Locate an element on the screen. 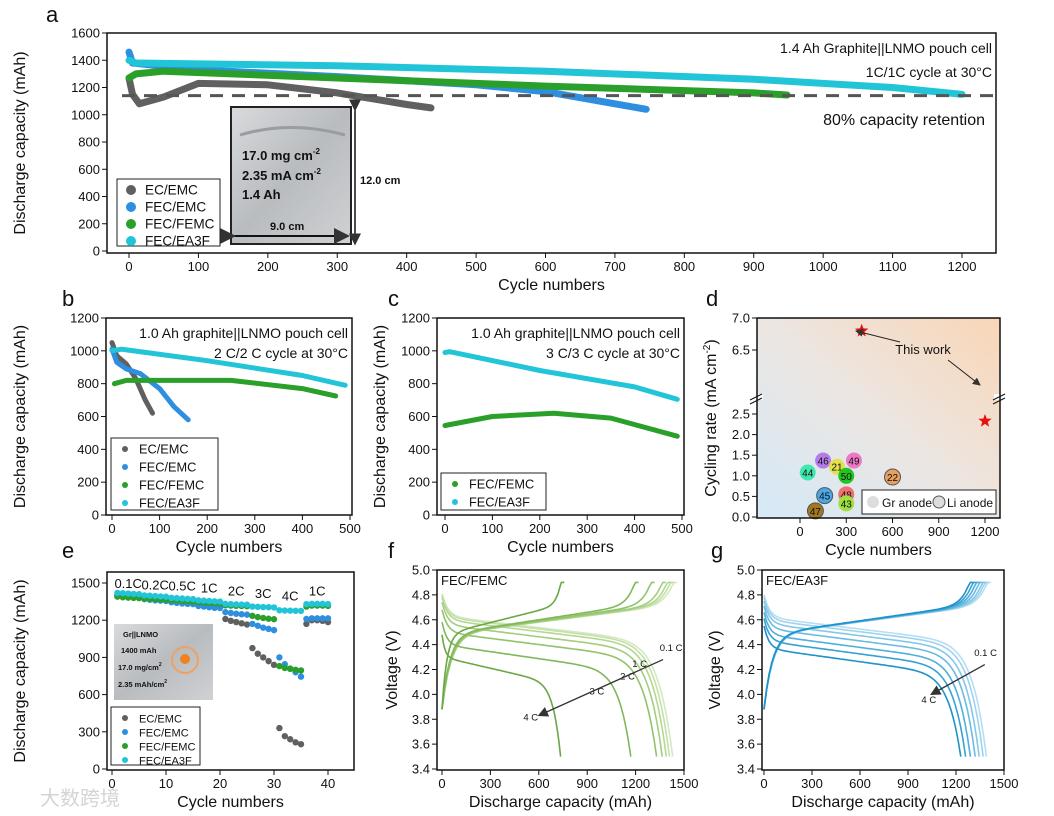  x-axis-title: Cycle numbers is located at coordinates (560, 547).